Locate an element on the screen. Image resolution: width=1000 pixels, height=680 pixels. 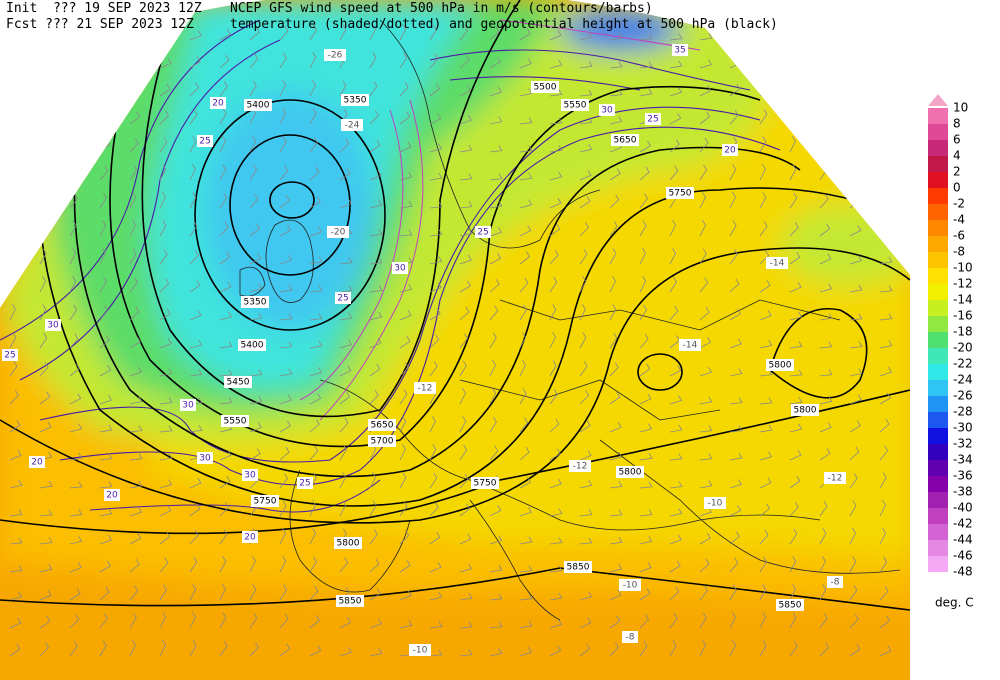
colorbar-label: -16 is located at coordinates (963, 316).